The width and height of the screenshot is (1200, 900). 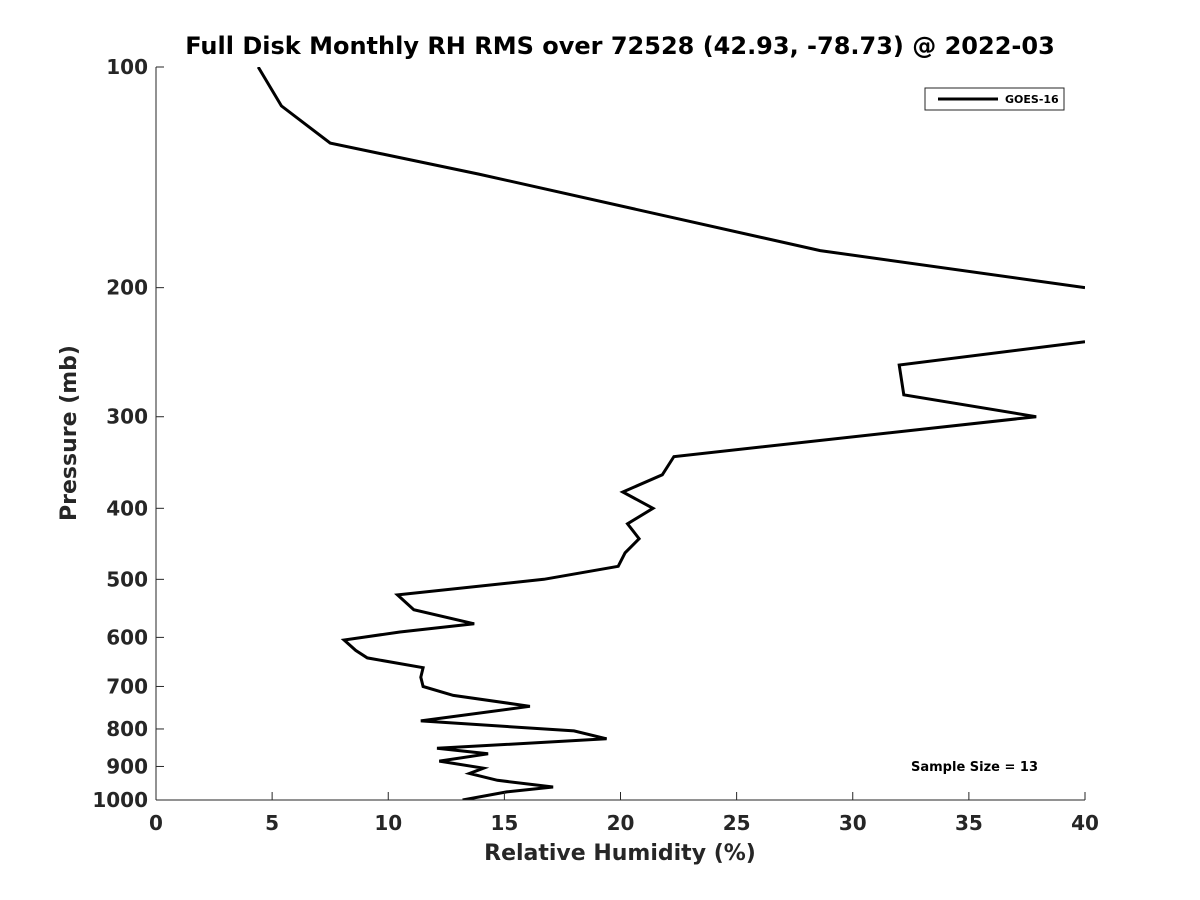 I want to click on y-tick-label: 500, so click(x=127, y=579).